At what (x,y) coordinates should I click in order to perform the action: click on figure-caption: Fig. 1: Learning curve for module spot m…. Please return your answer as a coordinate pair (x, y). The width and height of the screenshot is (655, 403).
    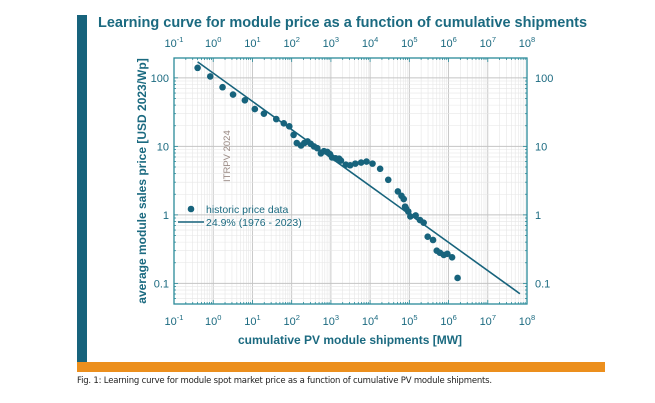
    Looking at the image, I should click on (284, 381).